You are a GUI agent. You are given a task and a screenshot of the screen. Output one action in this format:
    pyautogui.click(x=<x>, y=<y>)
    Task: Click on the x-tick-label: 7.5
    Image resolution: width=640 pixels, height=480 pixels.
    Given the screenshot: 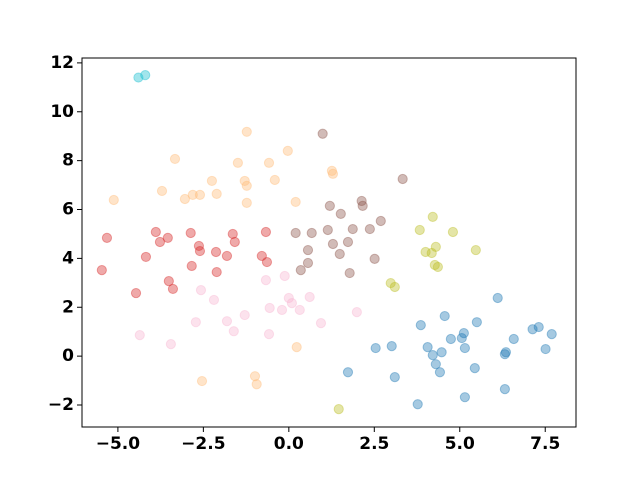 What is the action you would take?
    pyautogui.click(x=545, y=444)
    